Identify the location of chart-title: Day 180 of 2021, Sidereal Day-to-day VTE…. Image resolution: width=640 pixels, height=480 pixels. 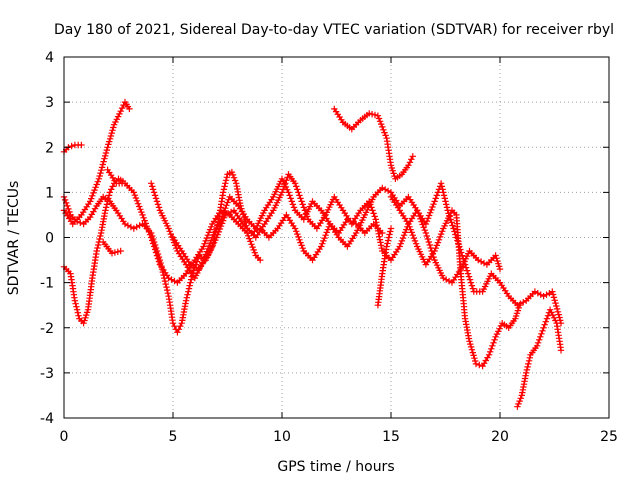
(334, 30).